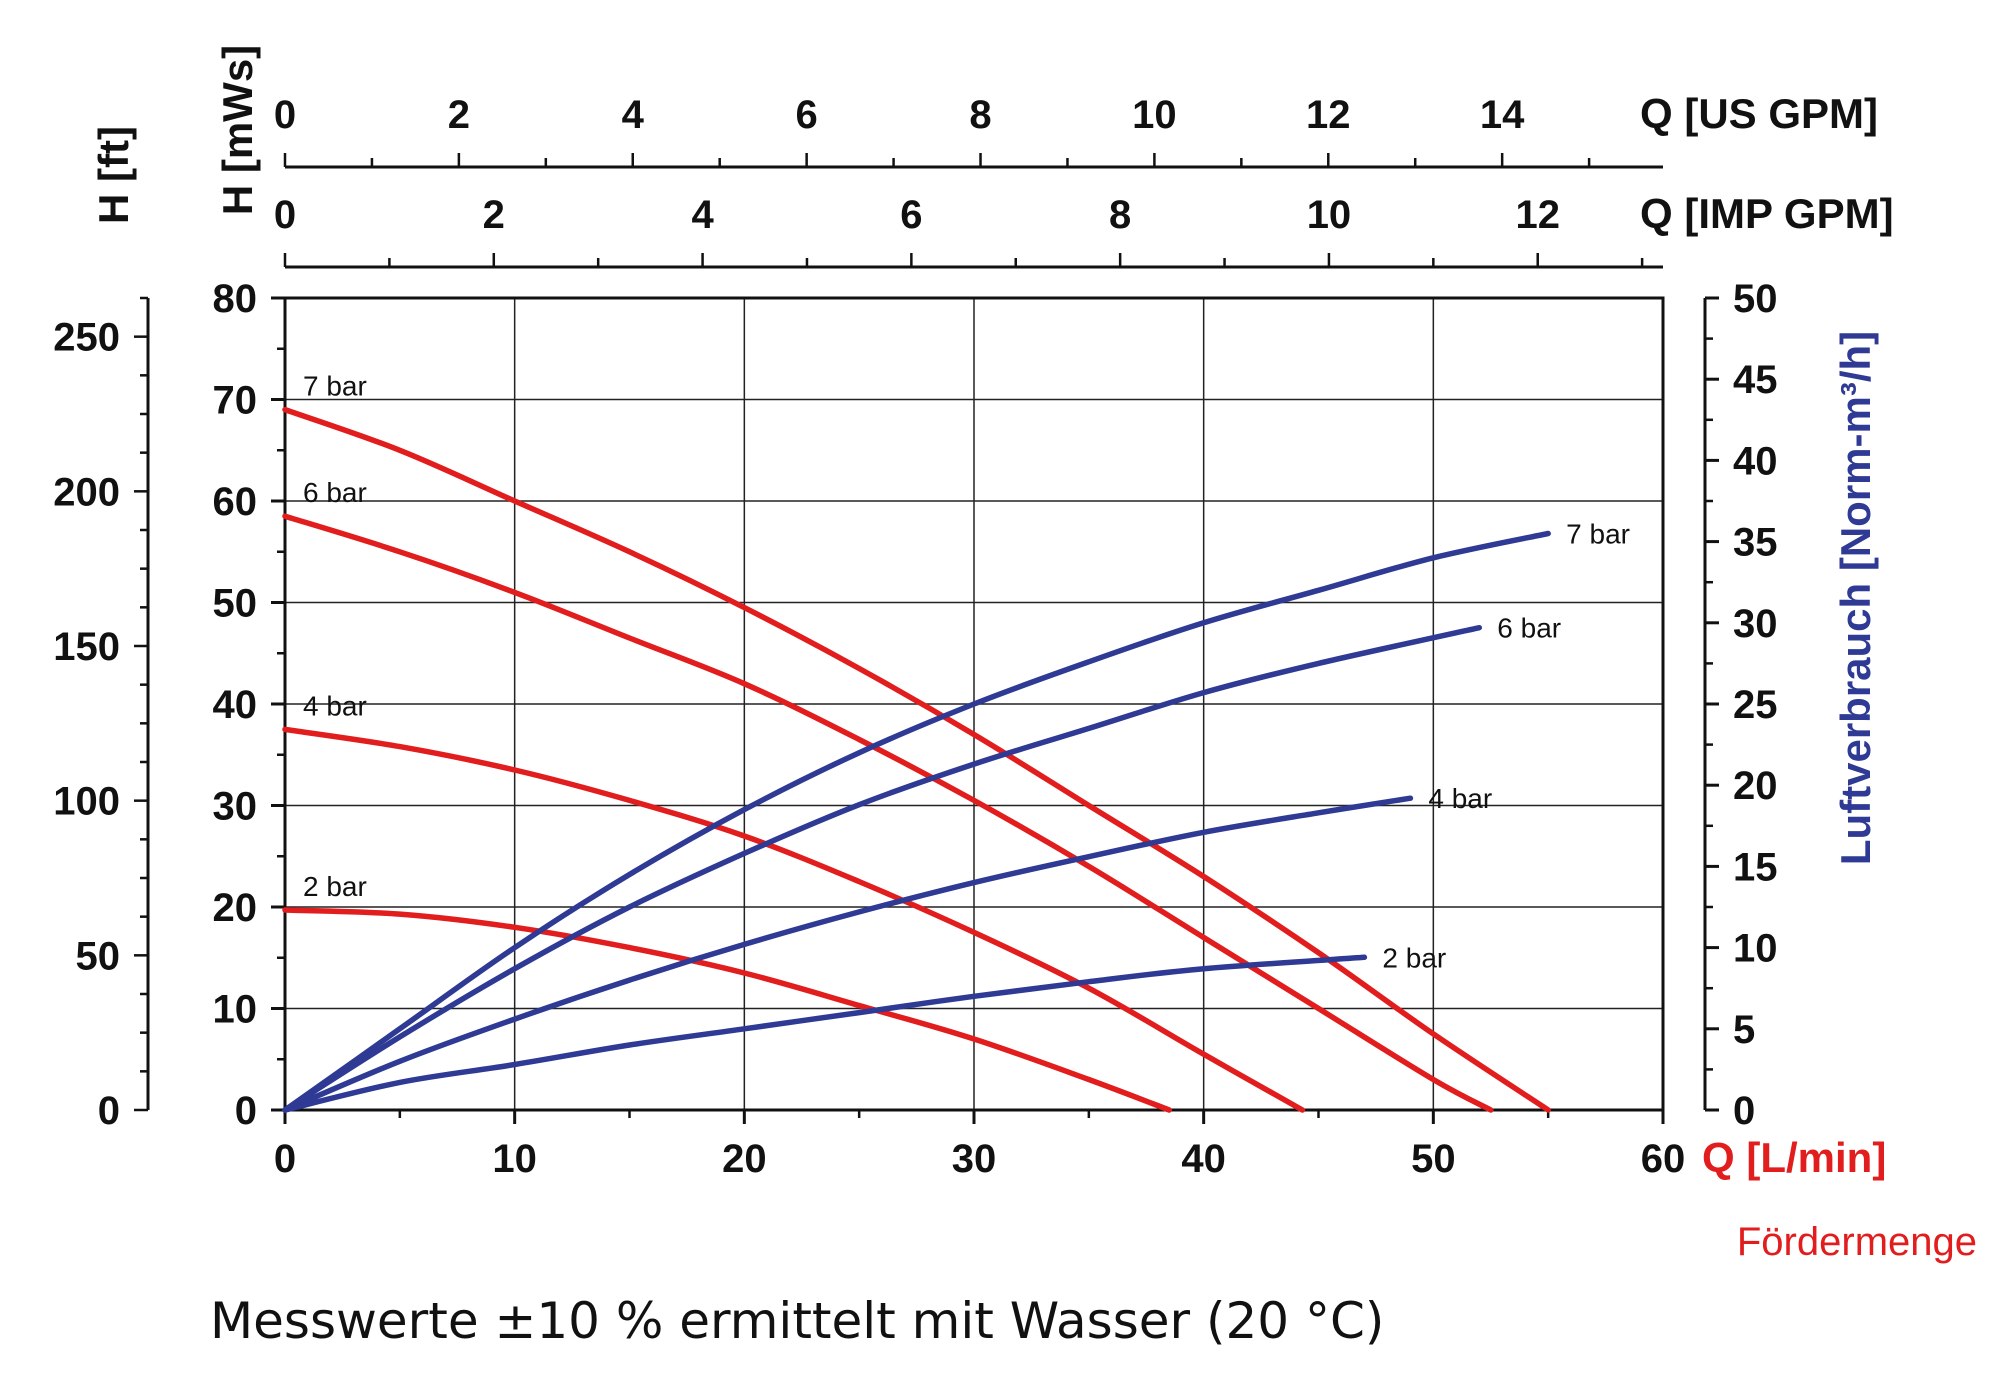 The width and height of the screenshot is (2000, 1385). Describe the element at coordinates (86, 647) in the screenshot. I see `ft-tick-label: 150` at that location.